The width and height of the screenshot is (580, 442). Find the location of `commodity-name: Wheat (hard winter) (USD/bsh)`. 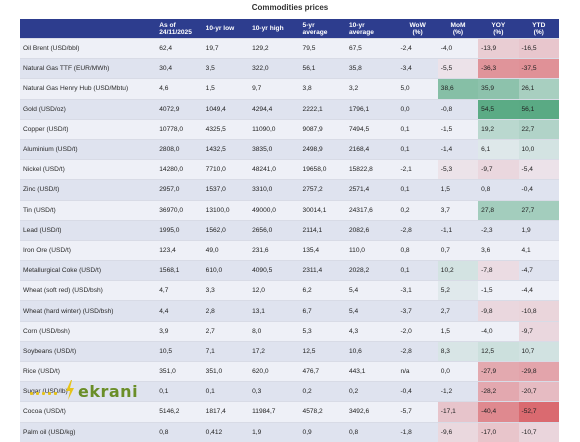

commodity-name: Wheat (hard winter) (USD/bsh) is located at coordinates (88, 311).